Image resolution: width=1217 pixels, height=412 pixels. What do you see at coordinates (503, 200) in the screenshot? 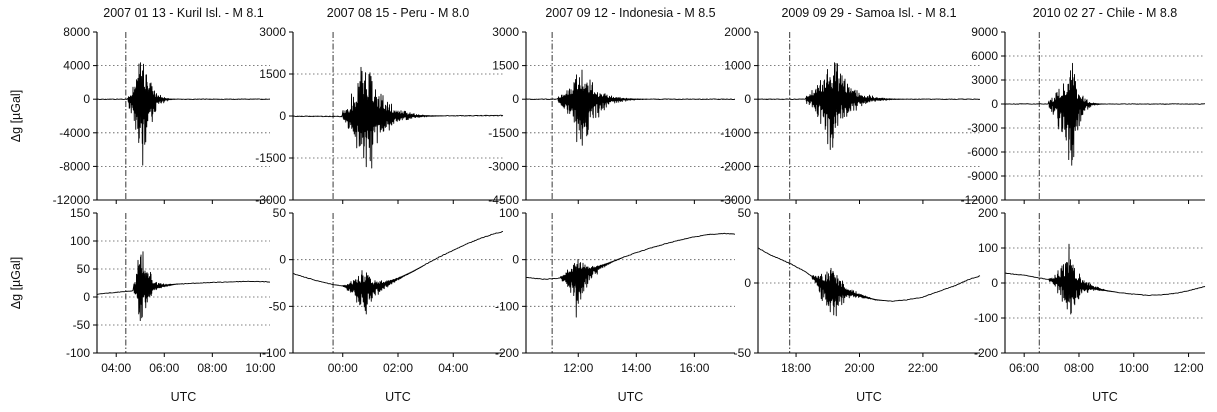
I see `y-tick-label: -4500` at bounding box center [503, 200].